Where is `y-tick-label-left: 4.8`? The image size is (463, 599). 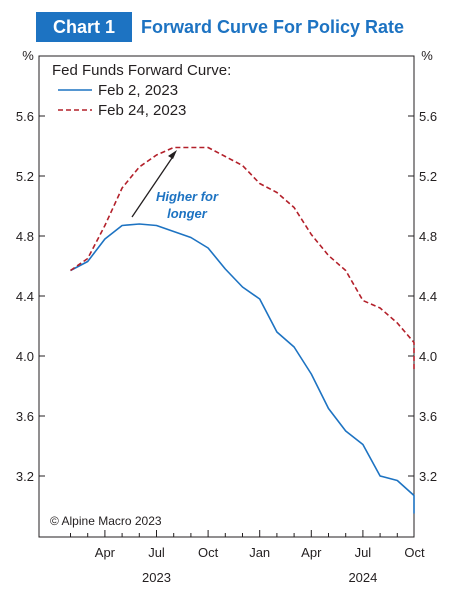 y-tick-label-left: 4.8 is located at coordinates (25, 236).